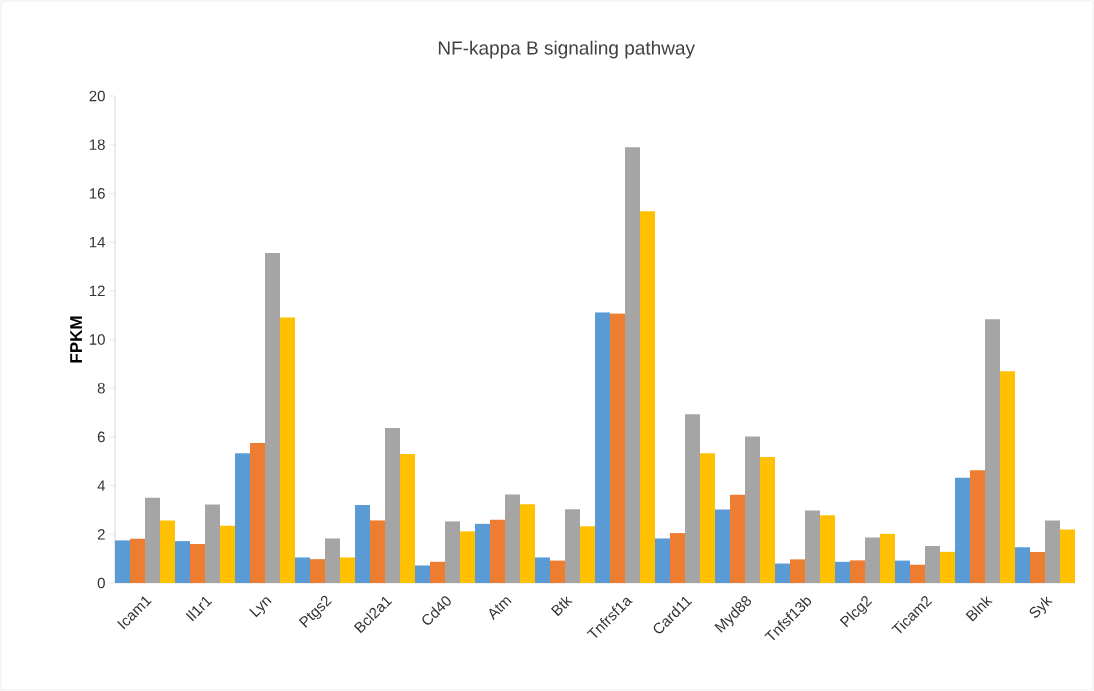  What do you see at coordinates (101, 388) in the screenshot?
I see `y-tick-label: 8` at bounding box center [101, 388].